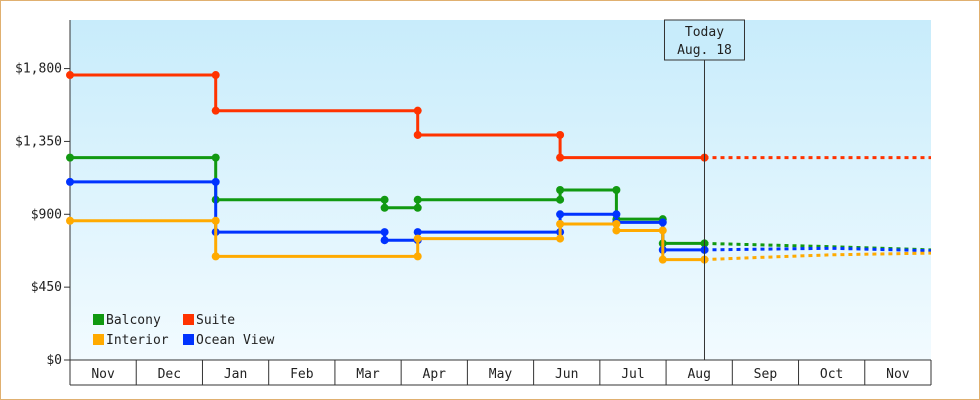 Image resolution: width=980 pixels, height=400 pixels. Describe the element at coordinates (46, 287) in the screenshot. I see `y-tick-label: $450` at that location.